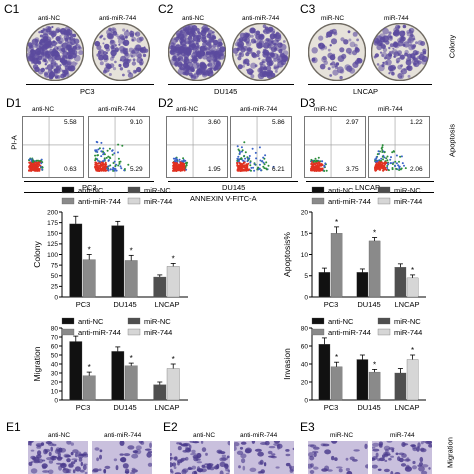 This screenshot has width=474, height=474. What do you see at coordinates (278, 122) in the screenshot?
I see `quadrant-q2-value: 5.86` at bounding box center [278, 122].